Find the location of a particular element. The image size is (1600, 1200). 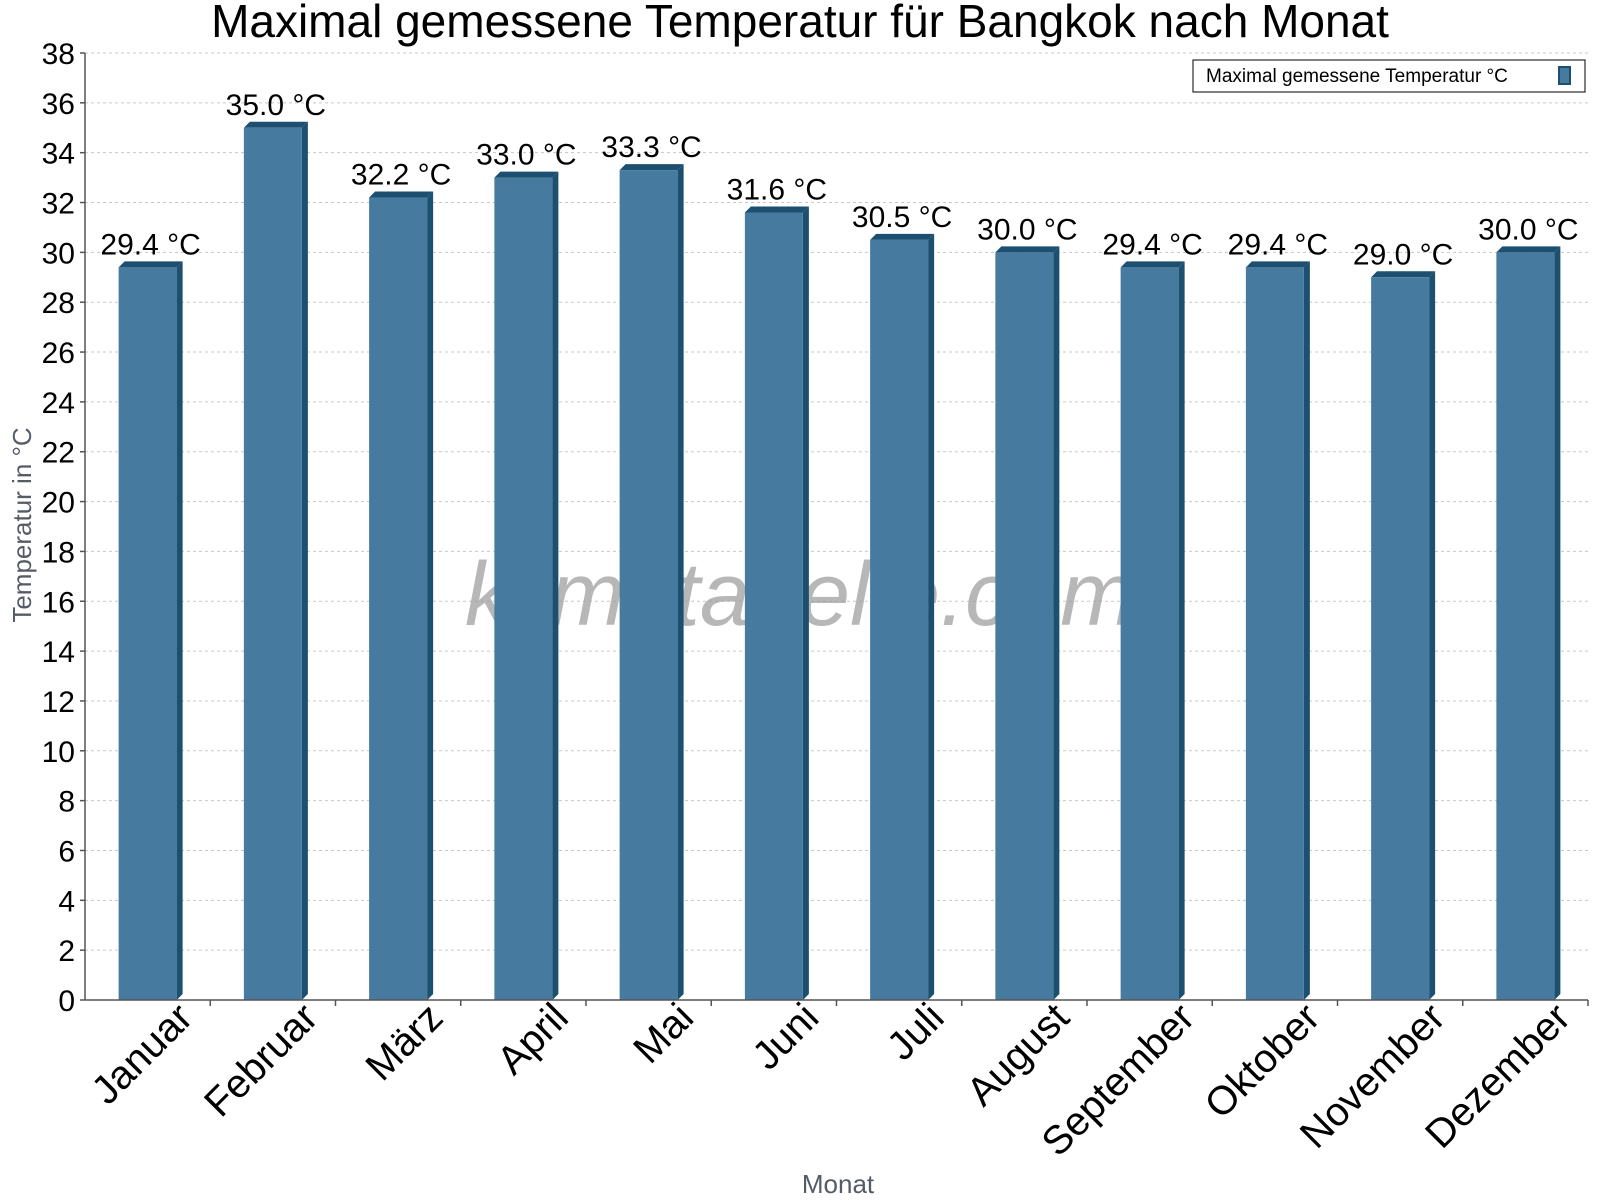

legend: Maximal gemessene Temperatur °C is located at coordinates (1389, 76).